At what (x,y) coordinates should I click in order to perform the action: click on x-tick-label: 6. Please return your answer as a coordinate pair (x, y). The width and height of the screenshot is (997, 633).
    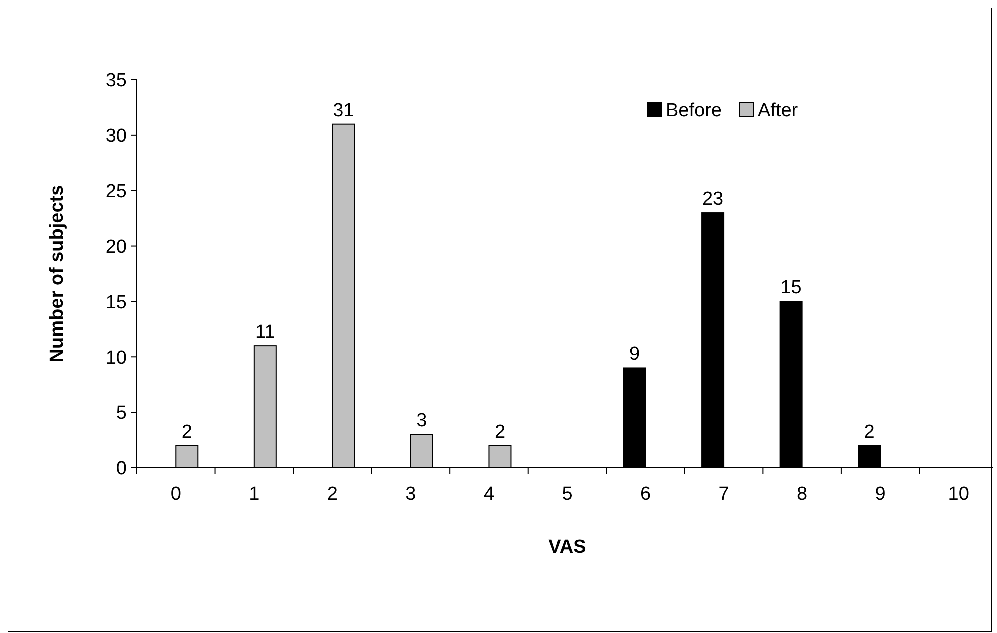
    Looking at the image, I should click on (646, 494).